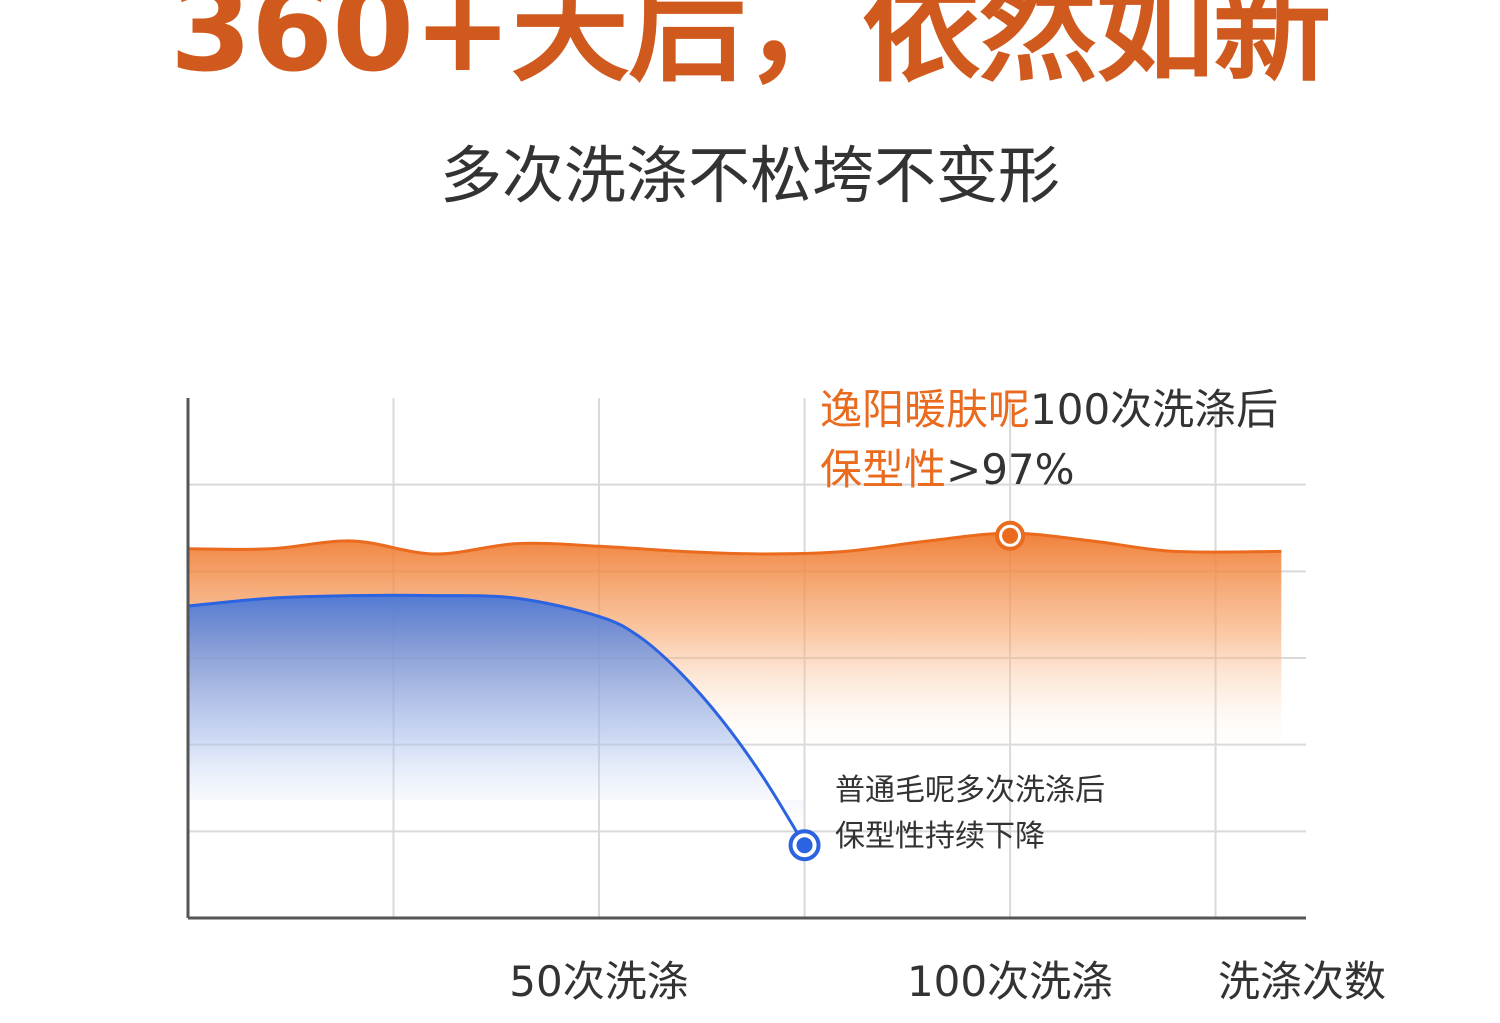 The height and width of the screenshot is (1023, 1500). I want to click on series-line-blue, so click(496, 719).